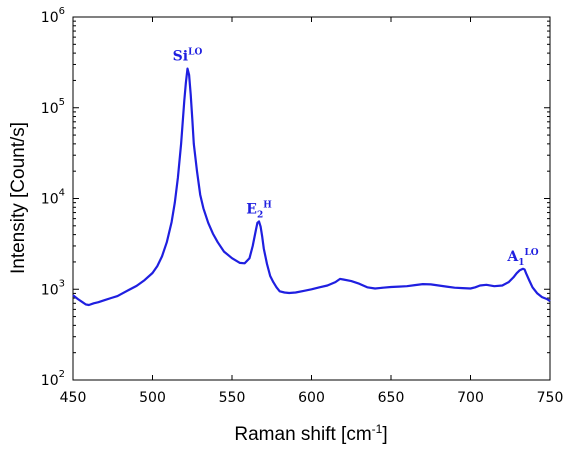 Image resolution: width=573 pixels, height=457 pixels. Describe the element at coordinates (522, 258) in the screenshot. I see `peak-label: A1LO` at that location.